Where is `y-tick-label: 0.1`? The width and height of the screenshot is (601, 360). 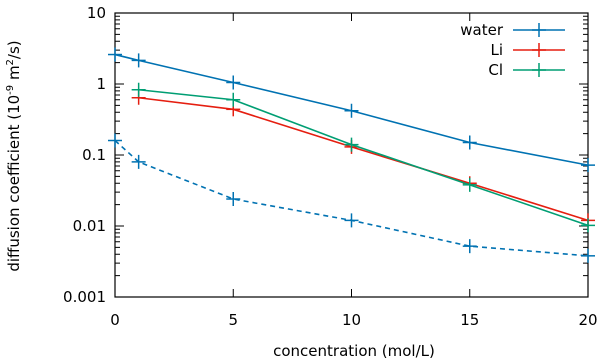 y-tick-label: 0.1 is located at coordinates (94, 155).